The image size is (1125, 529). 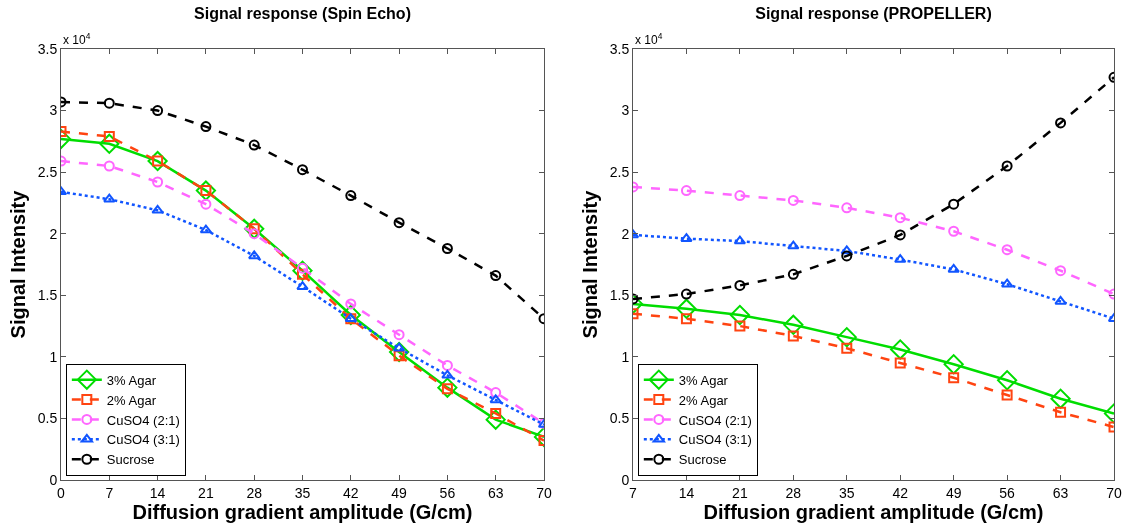 I want to click on legend-label: 2% Agar, so click(x=131, y=400).